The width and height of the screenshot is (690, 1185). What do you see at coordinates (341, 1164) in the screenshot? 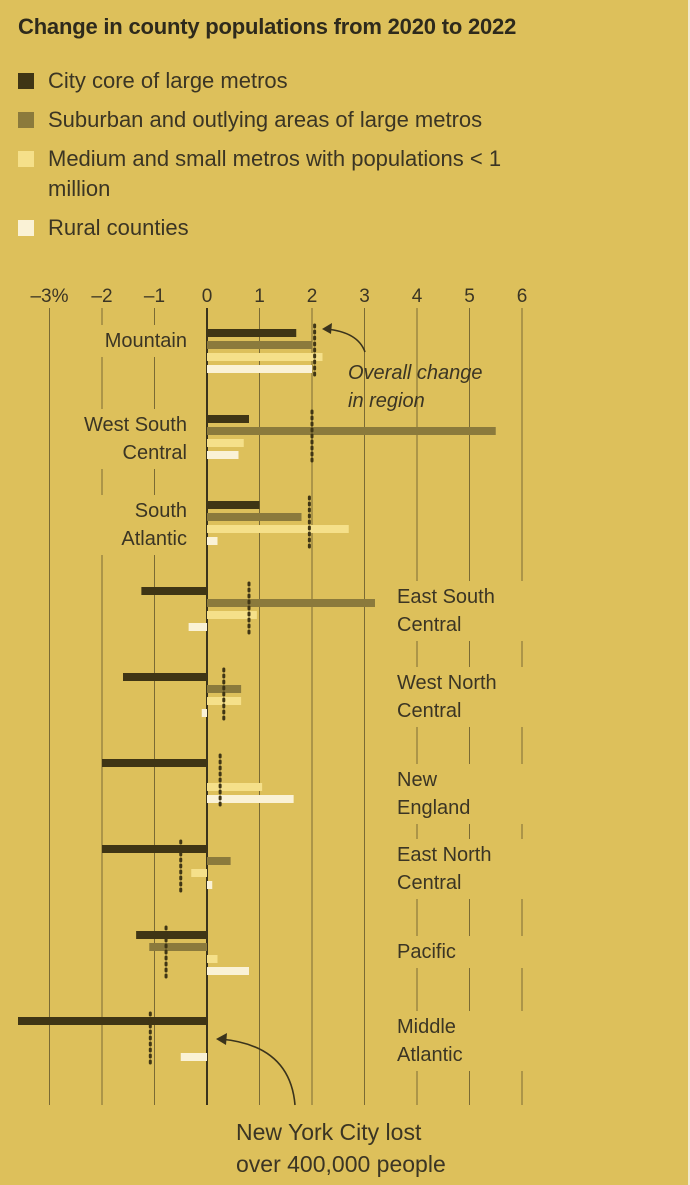
I see `annotation-new-york: over 400,000 people` at bounding box center [341, 1164].